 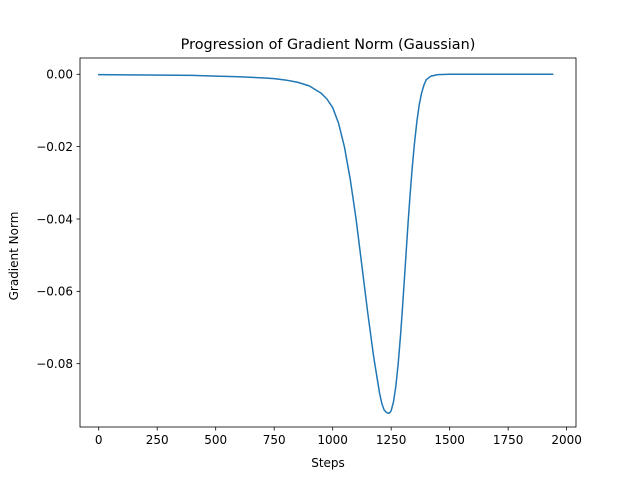 What do you see at coordinates (328, 45) in the screenshot?
I see `chart-title: Progression of Gradient Norm (Gaussian)` at bounding box center [328, 45].